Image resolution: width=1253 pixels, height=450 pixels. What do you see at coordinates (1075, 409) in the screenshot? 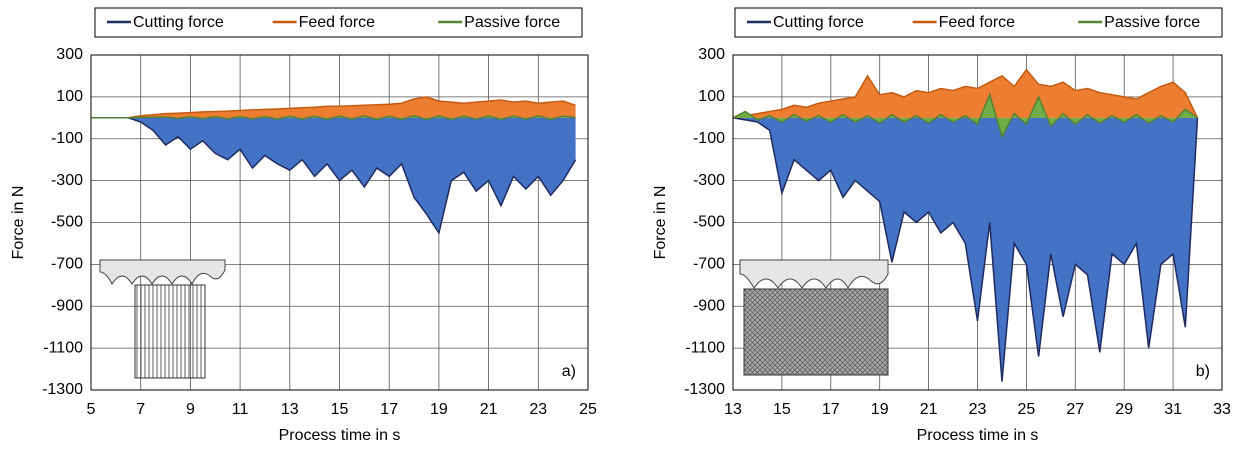
I see `x-tick-label: 27` at bounding box center [1075, 409].